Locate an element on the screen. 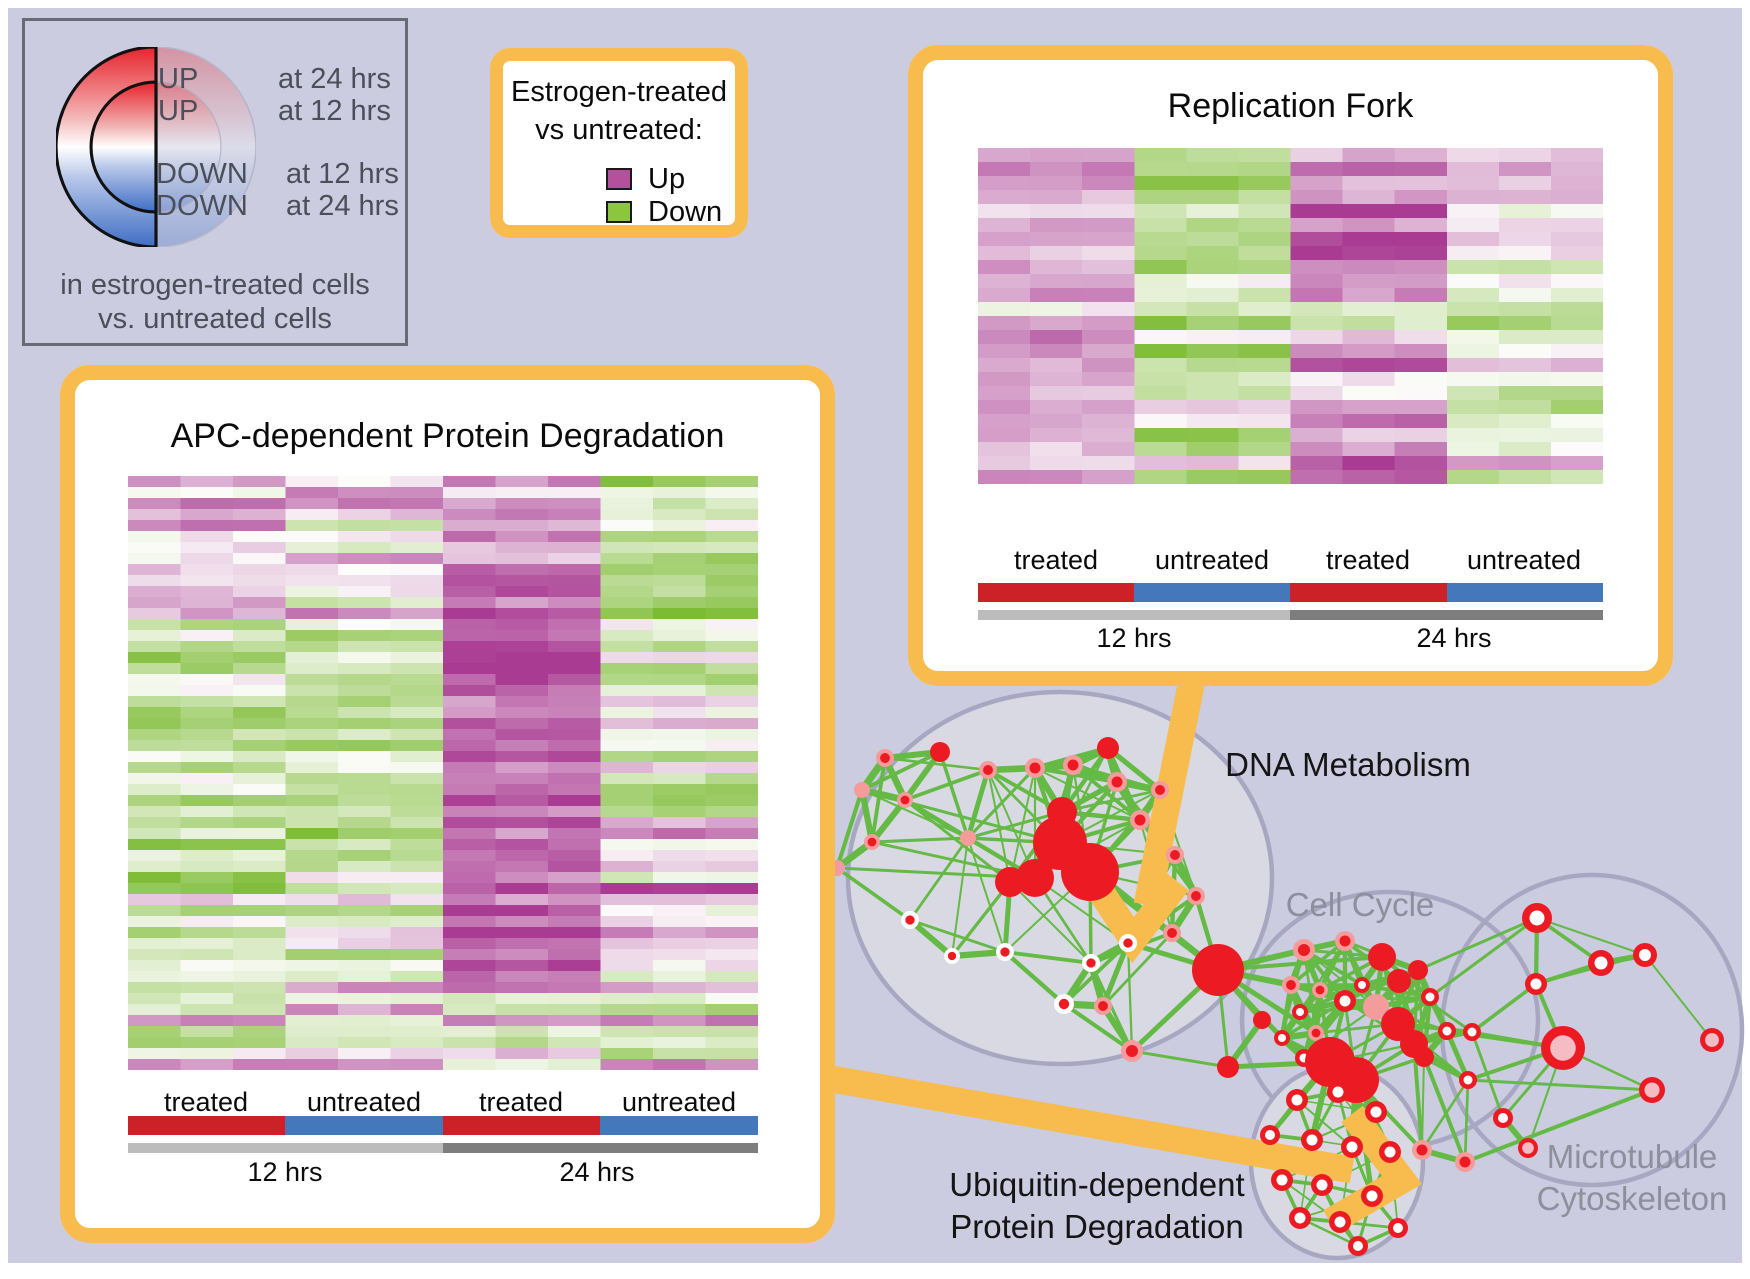 This screenshot has width=1750, height=1279. down-swatch is located at coordinates (619, 212).